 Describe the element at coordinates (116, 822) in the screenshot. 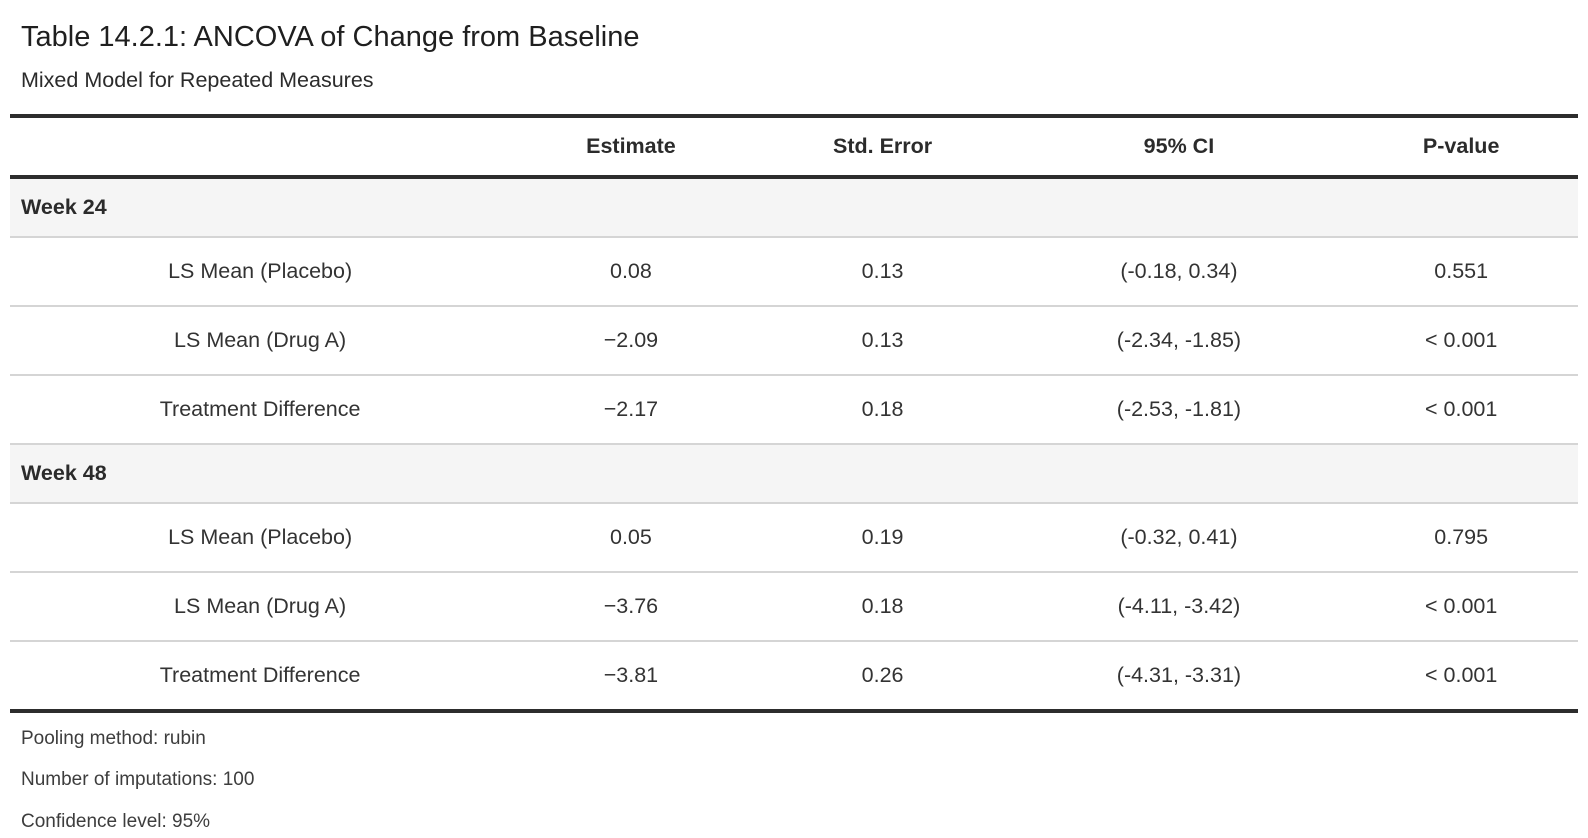

I see `footnote-confidence-level: Confidence level: 95%` at that location.